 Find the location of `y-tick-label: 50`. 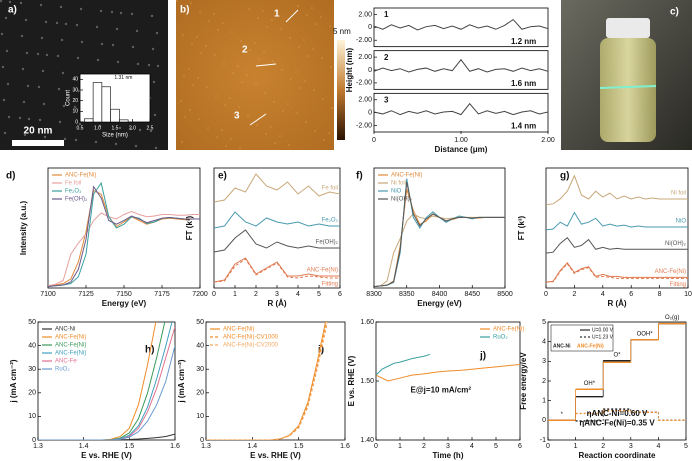

y-tick-label: 50 is located at coordinates (32, 322).